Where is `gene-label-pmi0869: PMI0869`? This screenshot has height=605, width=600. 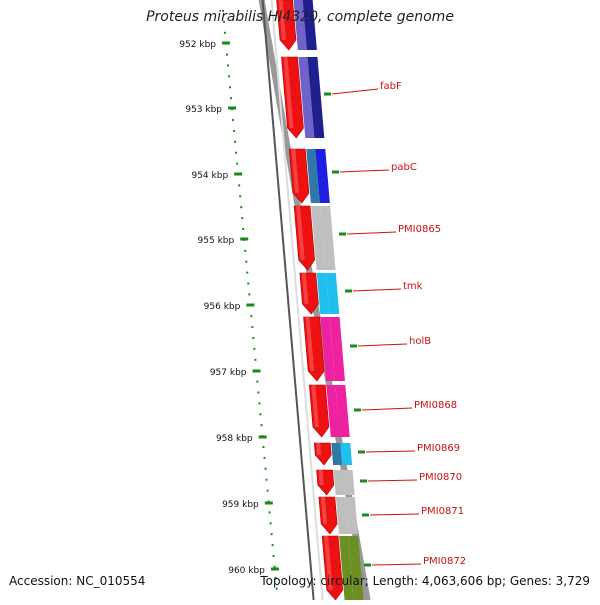 gene-label-pmi0869: PMI0869 is located at coordinates (438, 448).